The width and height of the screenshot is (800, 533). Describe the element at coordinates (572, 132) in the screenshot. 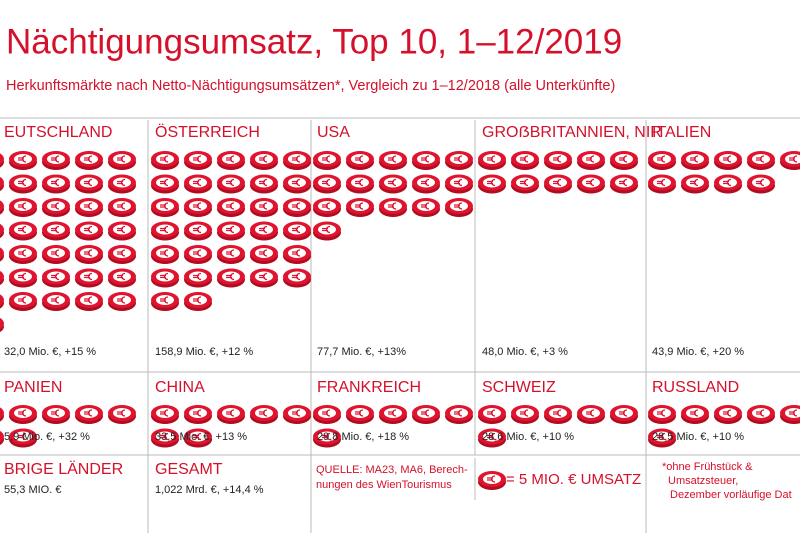

I see `panel-name: GROẞBRITANNIEN, NIR` at that location.